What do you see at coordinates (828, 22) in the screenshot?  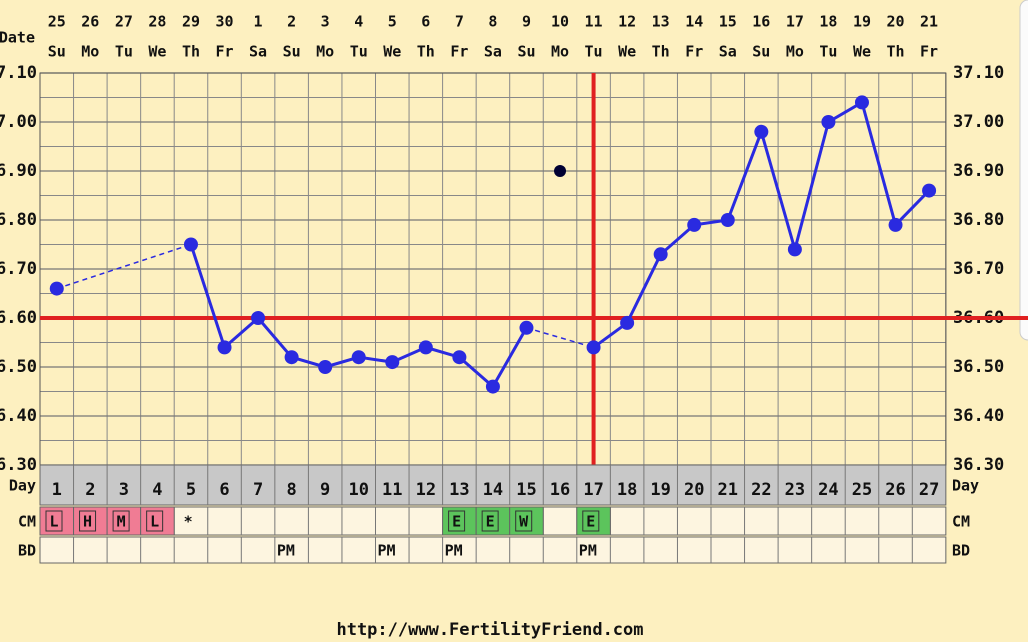 I see `date: 18` at bounding box center [828, 22].